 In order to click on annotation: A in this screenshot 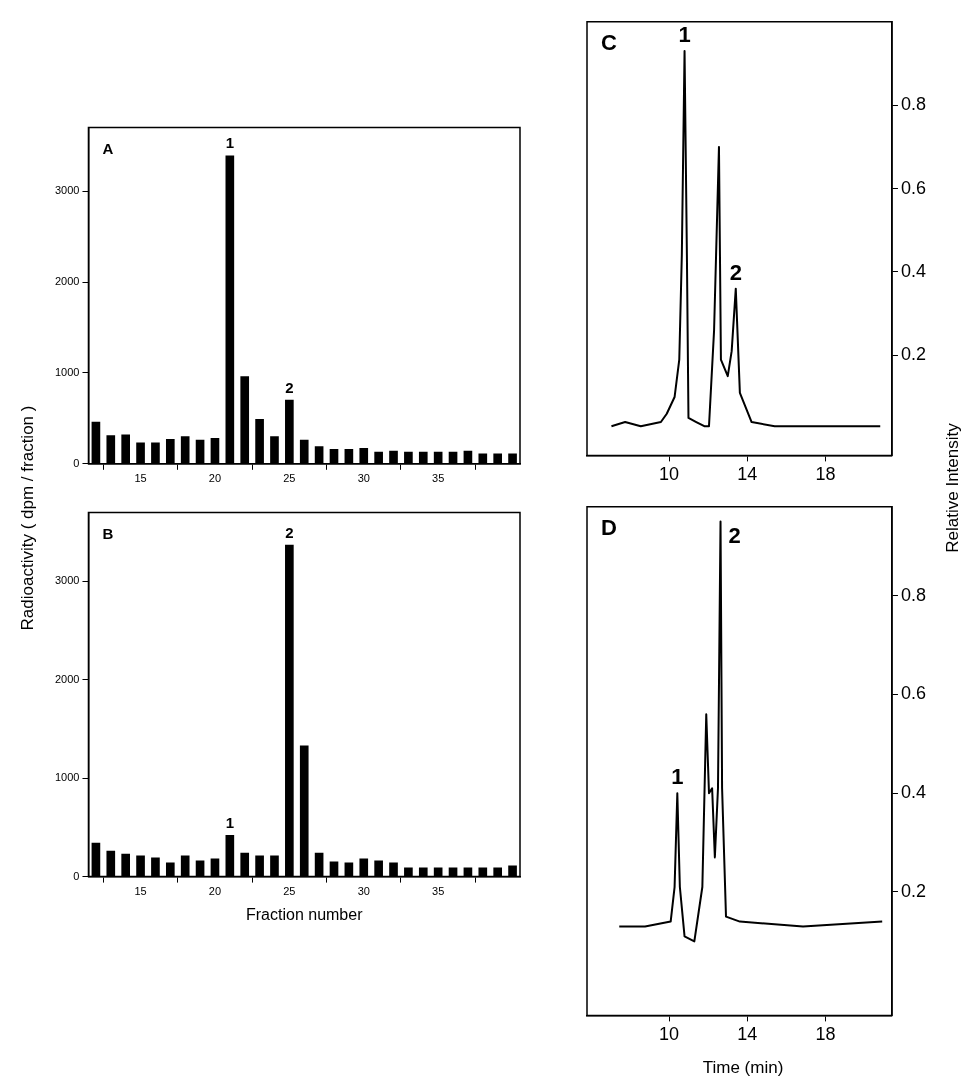, I will do `click(108, 148)`.